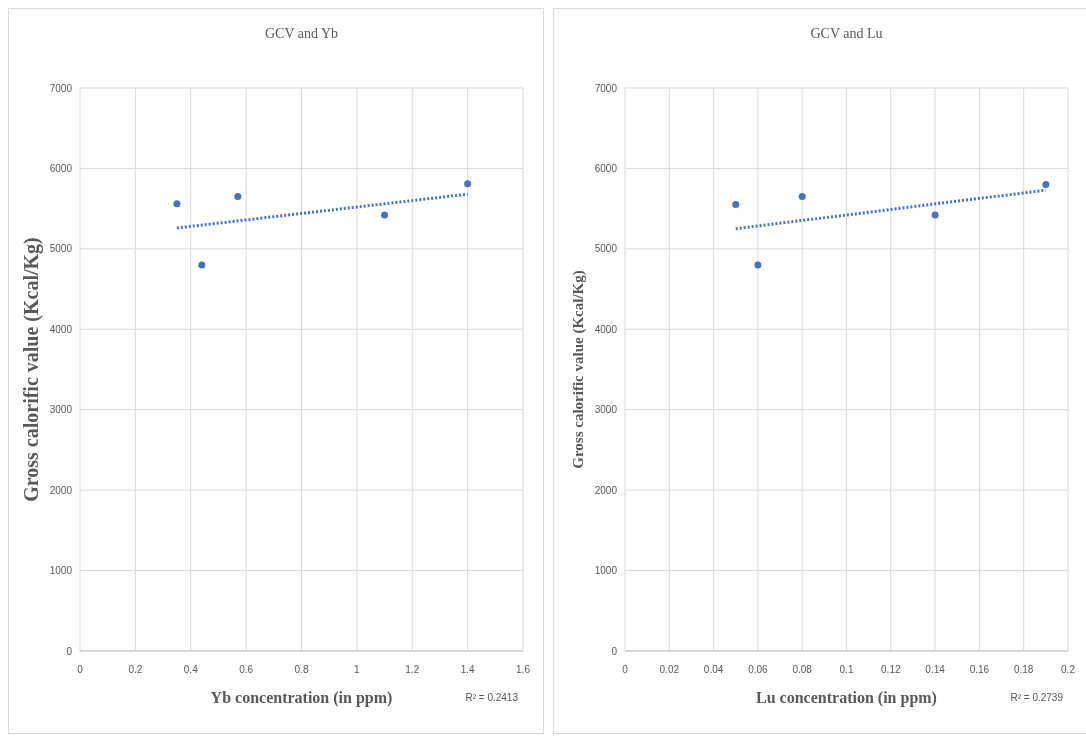 Image resolution: width=1086 pixels, height=740 pixels. Describe the element at coordinates (301, 698) in the screenshot. I see `x-axis-title: Yb concentration (in ppm)` at that location.